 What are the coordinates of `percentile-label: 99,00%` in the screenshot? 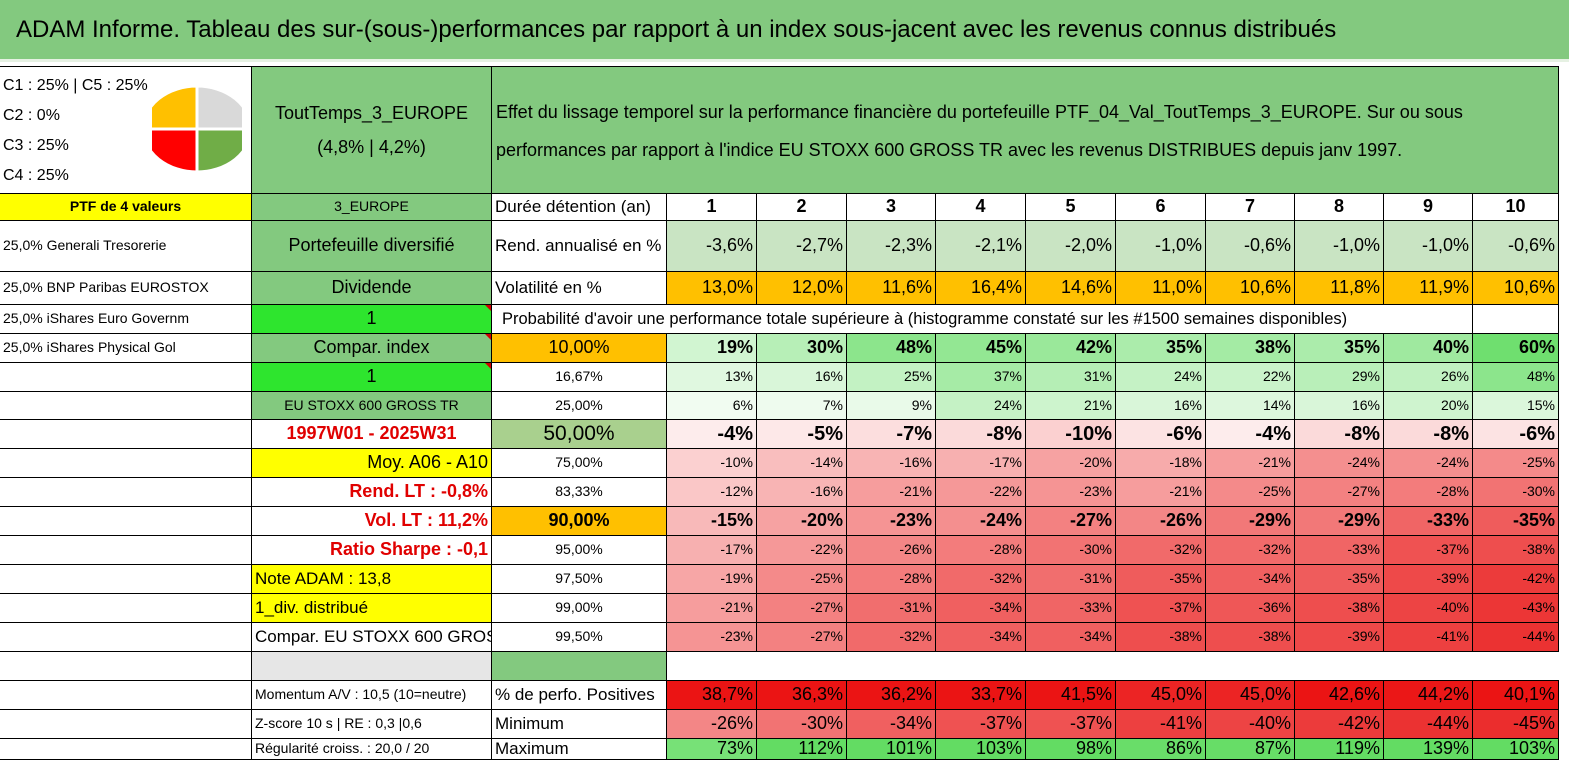 It's located at (579, 608).